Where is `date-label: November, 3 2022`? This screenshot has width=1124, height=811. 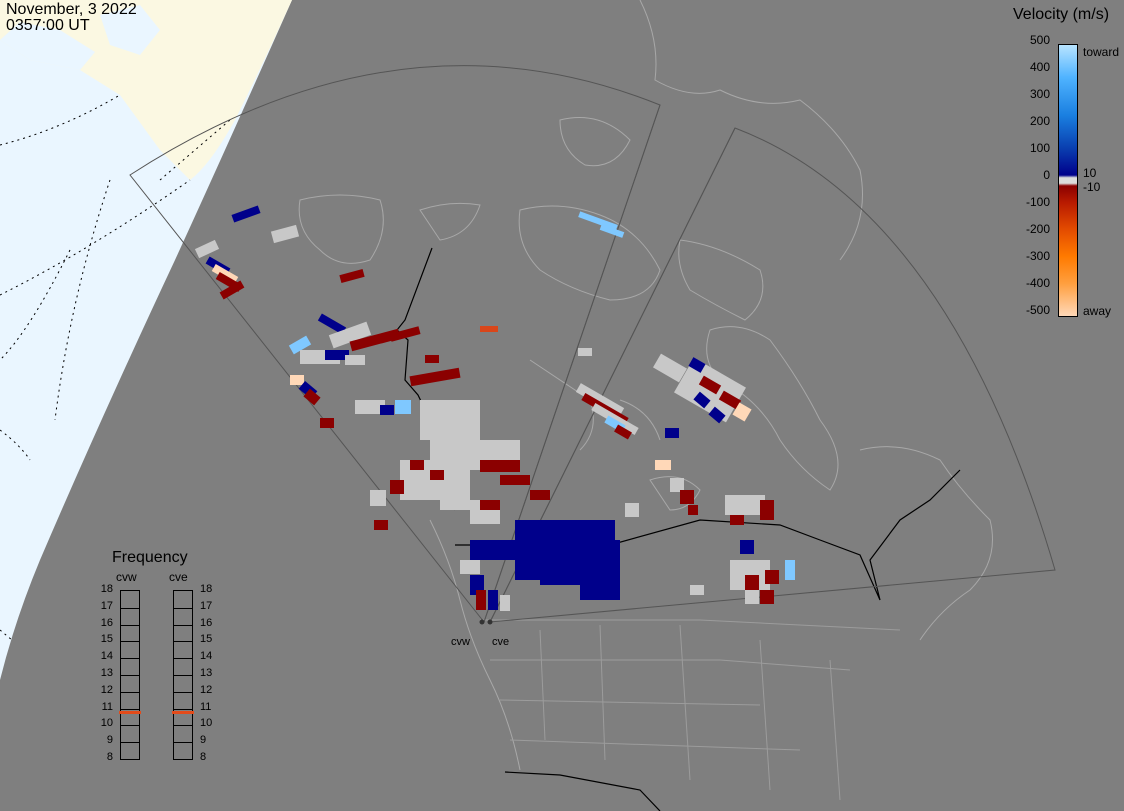 date-label: November, 3 2022 is located at coordinates (71, 9).